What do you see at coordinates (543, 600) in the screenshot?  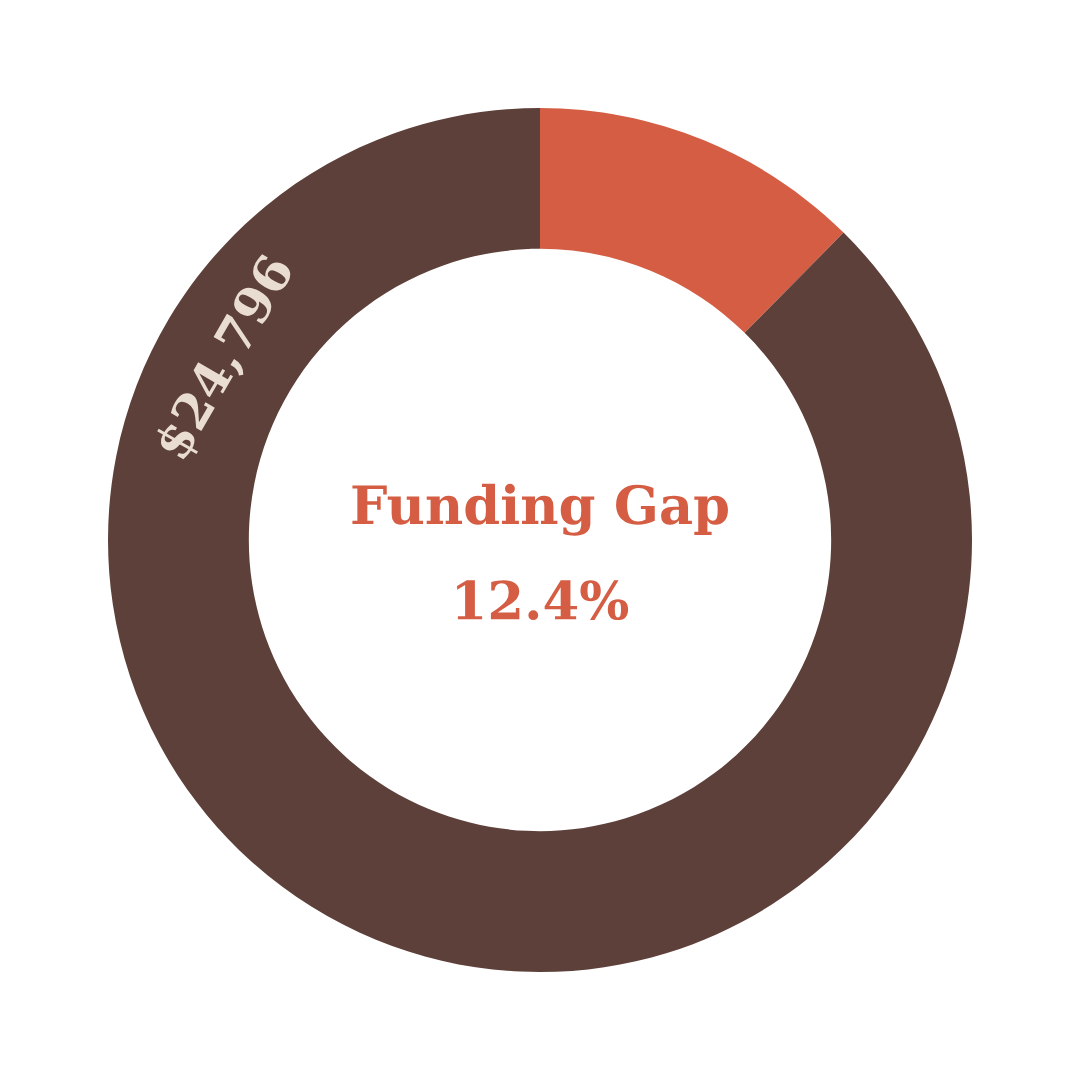 I see `text: 12.4%` at bounding box center [543, 600].